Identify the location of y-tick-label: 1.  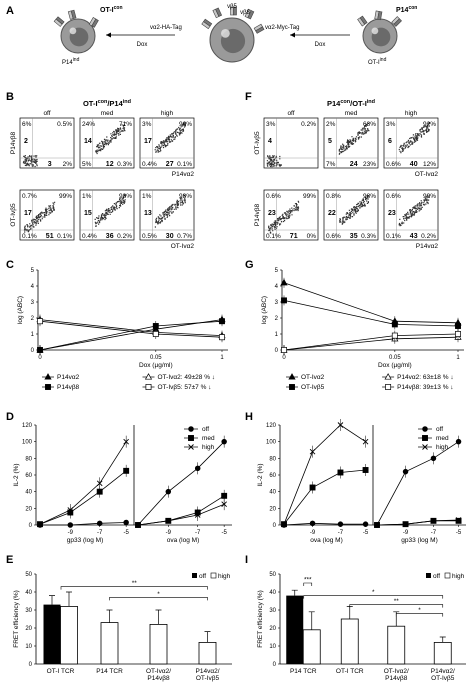
(33, 335).